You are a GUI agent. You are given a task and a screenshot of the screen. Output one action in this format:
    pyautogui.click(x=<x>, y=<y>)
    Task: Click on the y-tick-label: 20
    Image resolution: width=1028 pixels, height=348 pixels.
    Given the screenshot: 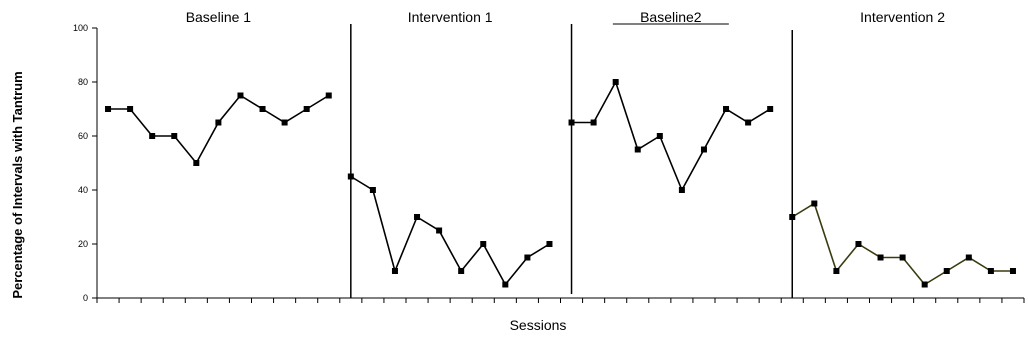 What is the action you would take?
    pyautogui.click(x=83, y=244)
    